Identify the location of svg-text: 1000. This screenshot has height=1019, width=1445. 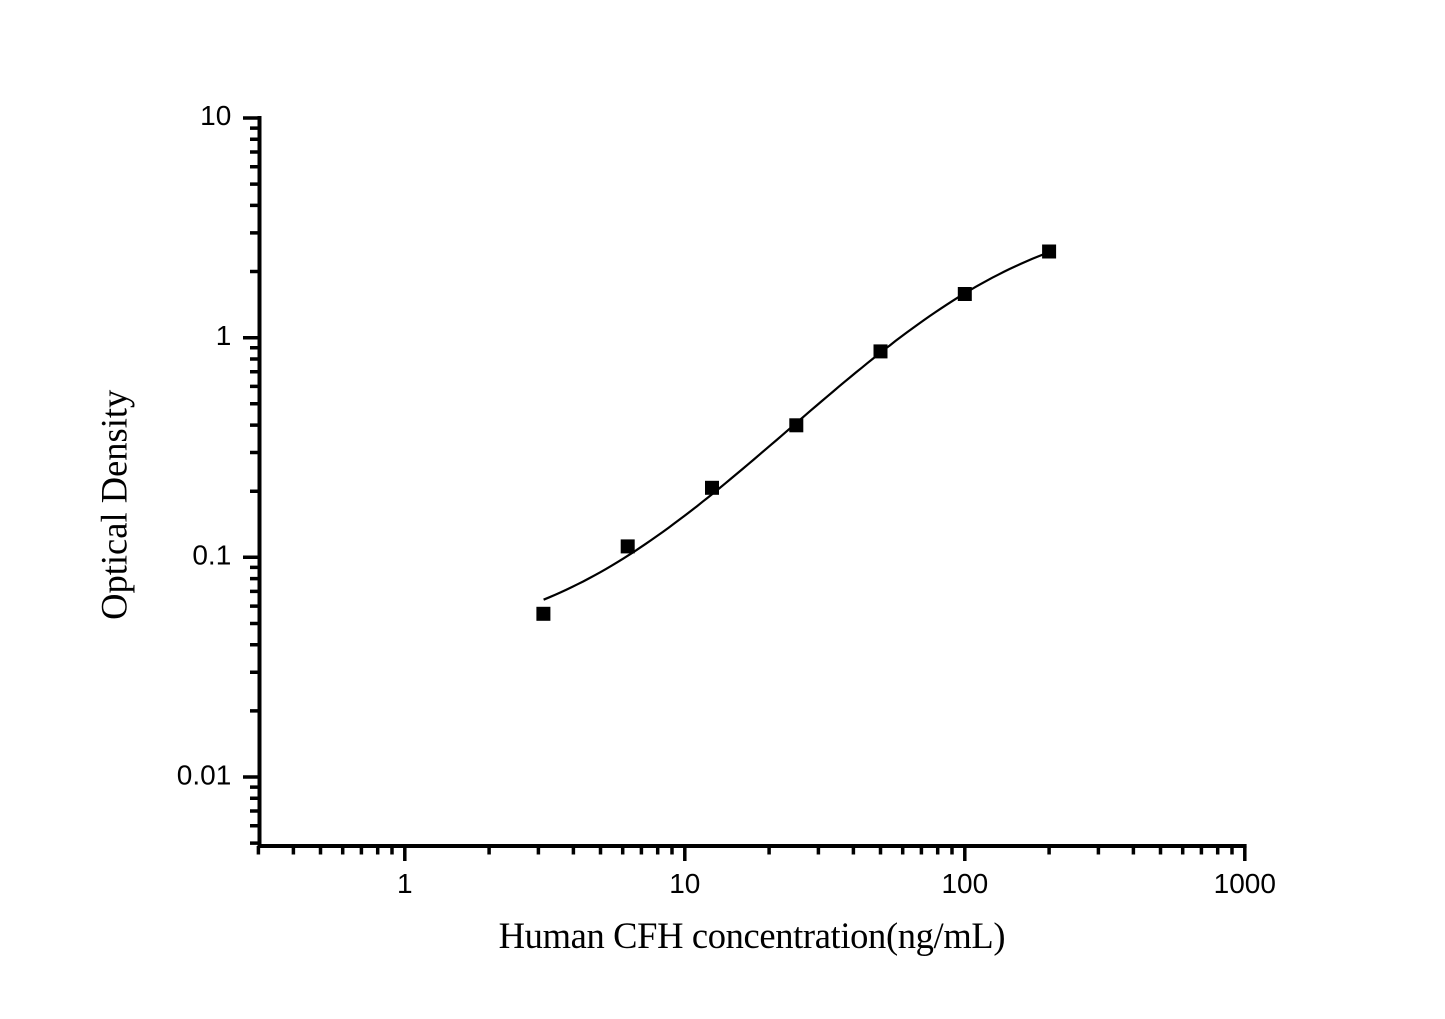
(1245, 883).